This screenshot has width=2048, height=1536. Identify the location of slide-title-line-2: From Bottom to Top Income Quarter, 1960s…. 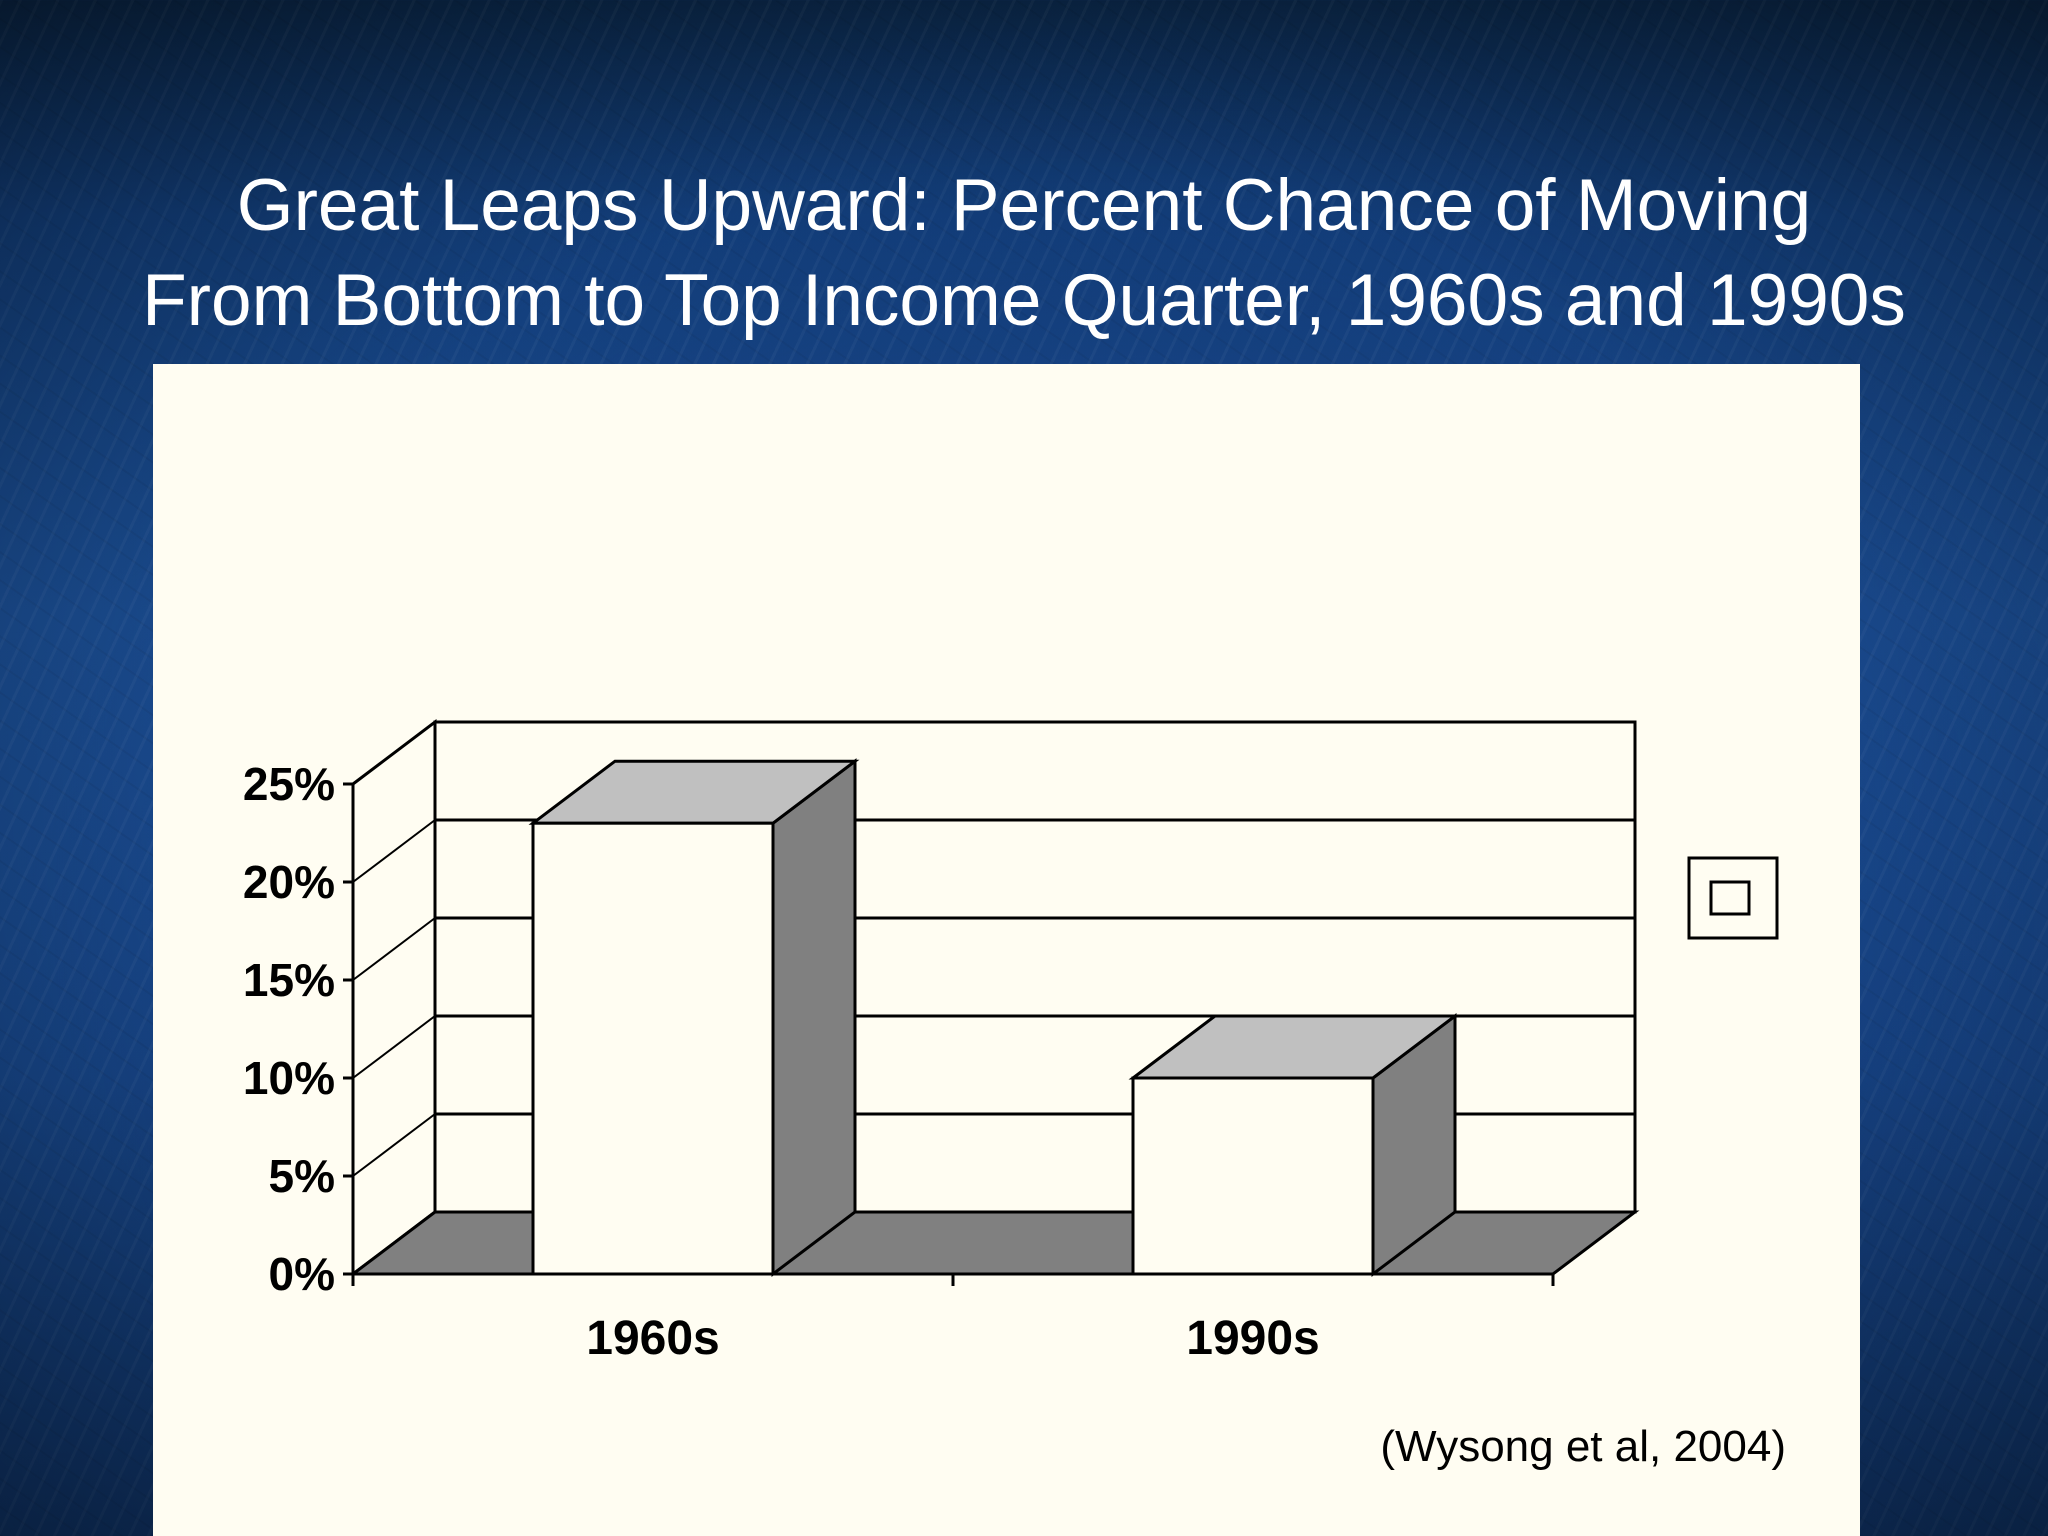
(1024, 300).